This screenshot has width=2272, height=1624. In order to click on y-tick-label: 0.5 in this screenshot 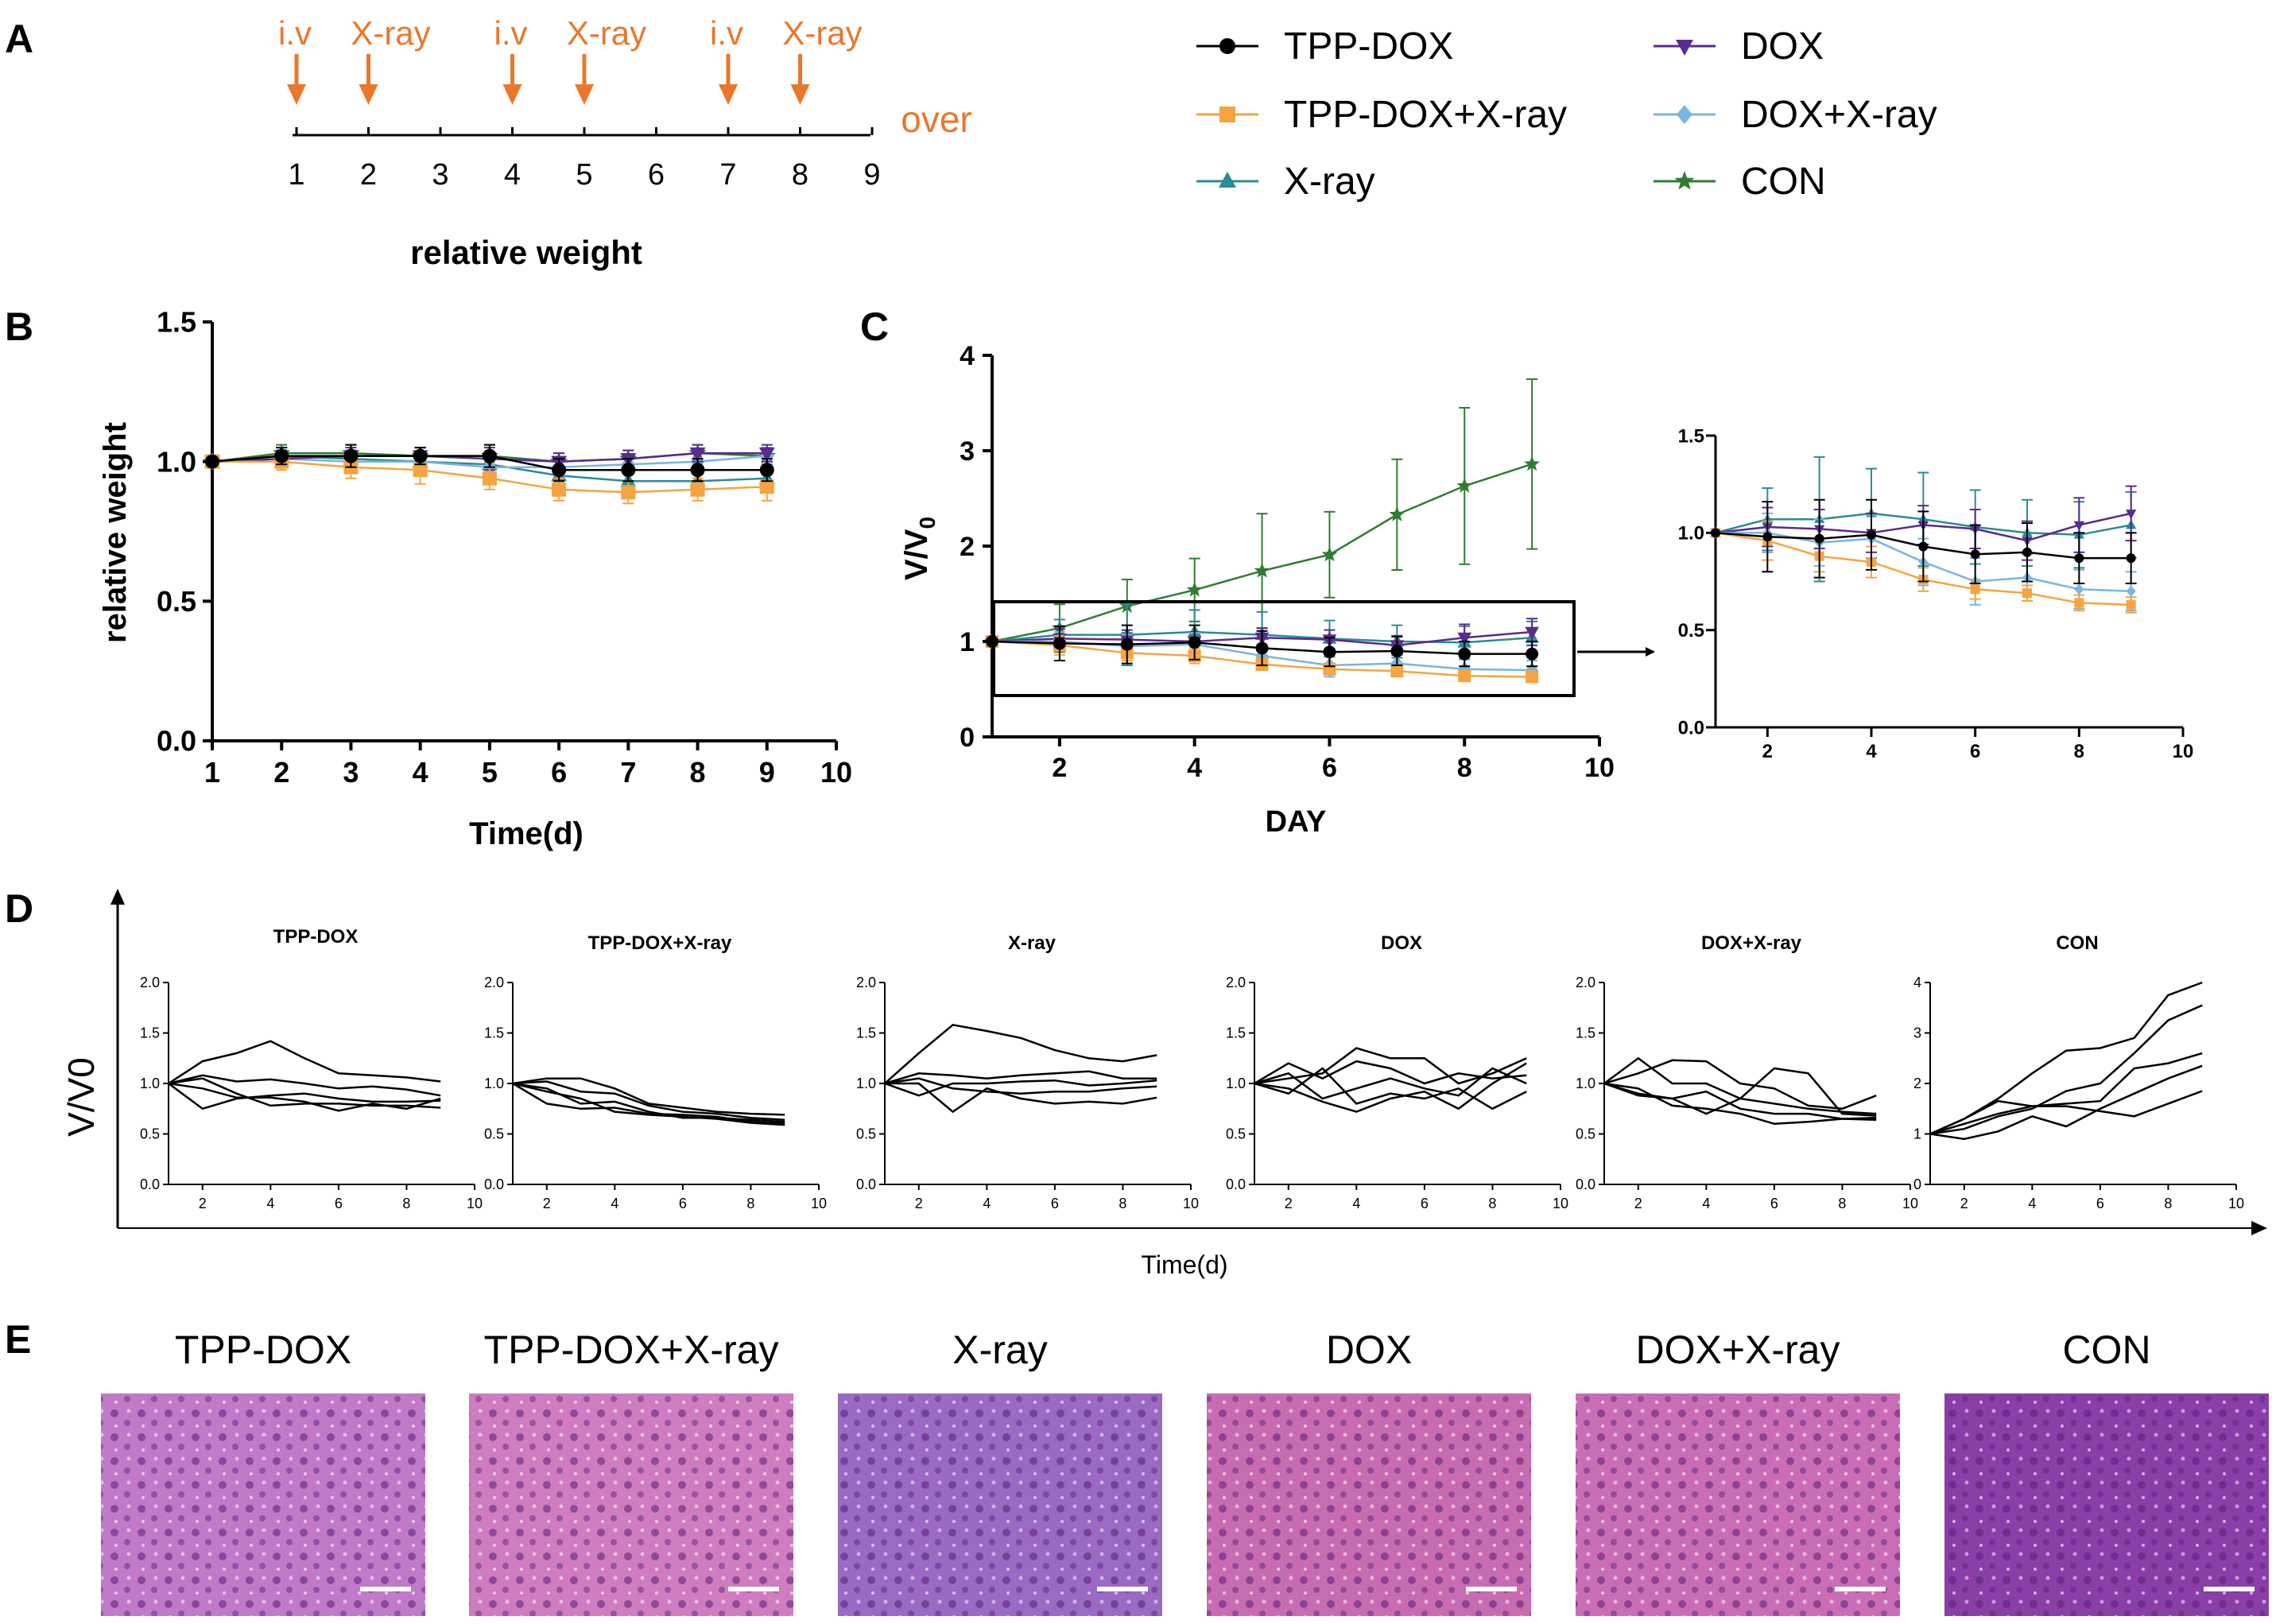, I will do `click(176, 601)`.